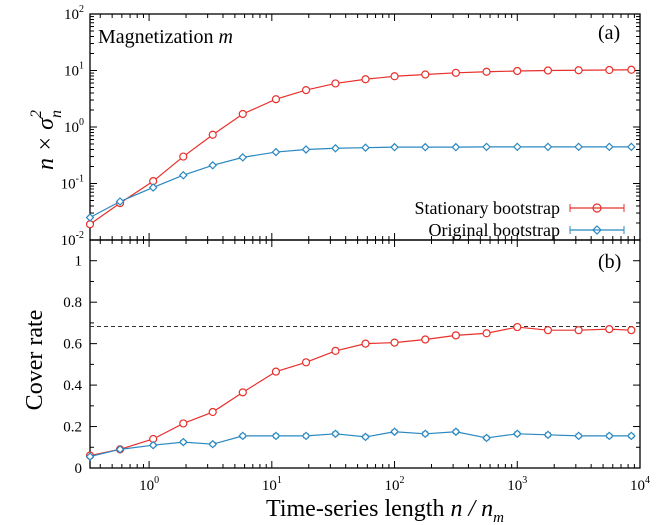 The width and height of the screenshot is (670, 525). What do you see at coordinates (46, 140) in the screenshot?
I see `panel-a-y-axis-label: n × σ2 n` at bounding box center [46, 140].